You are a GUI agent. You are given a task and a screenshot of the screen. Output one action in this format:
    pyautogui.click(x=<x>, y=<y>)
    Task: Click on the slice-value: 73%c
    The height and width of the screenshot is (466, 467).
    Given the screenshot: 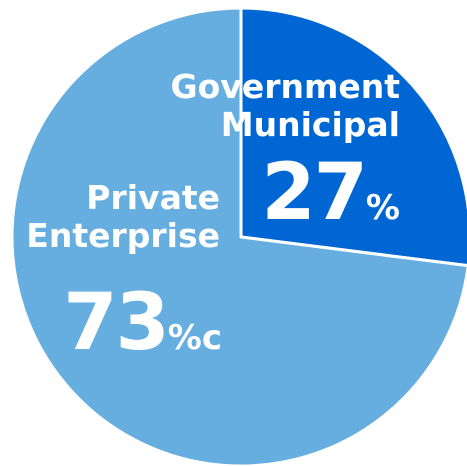 What is the action you would take?
    pyautogui.click(x=142, y=323)
    